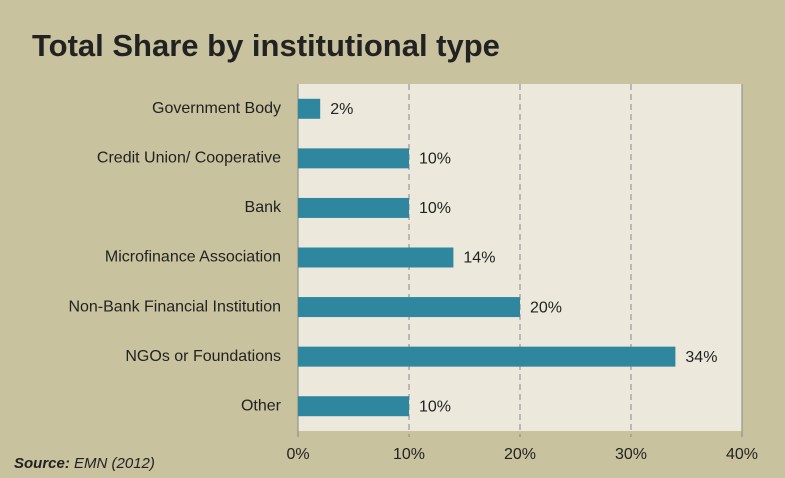 This screenshot has width=785, height=478. Describe the element at coordinates (114, 463) in the screenshot. I see `source-text: EMN (2012)` at that location.